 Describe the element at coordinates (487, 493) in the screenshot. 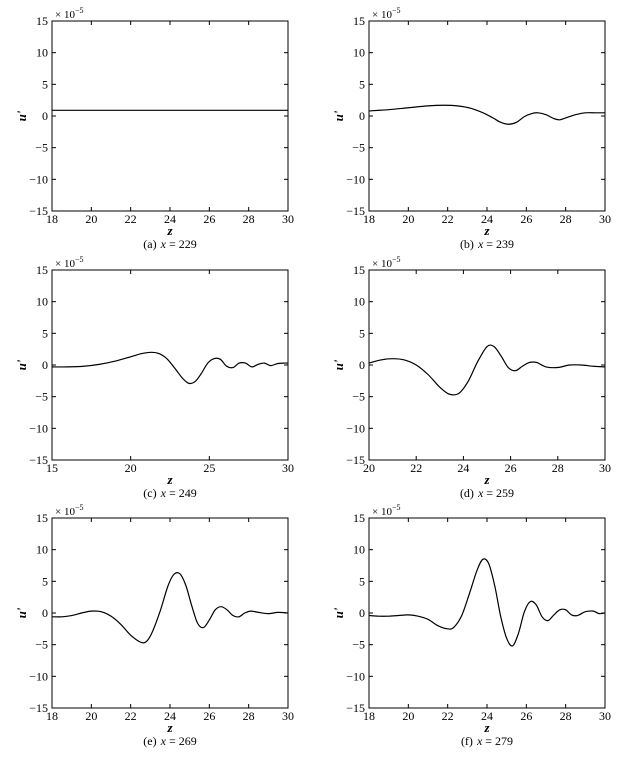

I see `panel-caption: (d) x = 259` at that location.